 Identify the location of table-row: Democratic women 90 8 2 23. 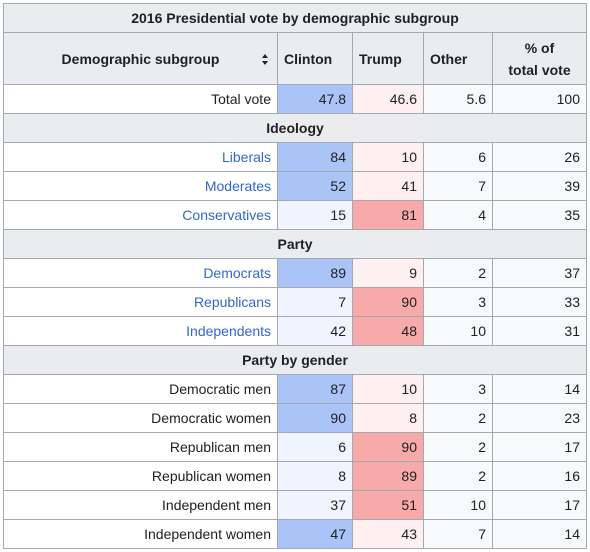
(295, 418).